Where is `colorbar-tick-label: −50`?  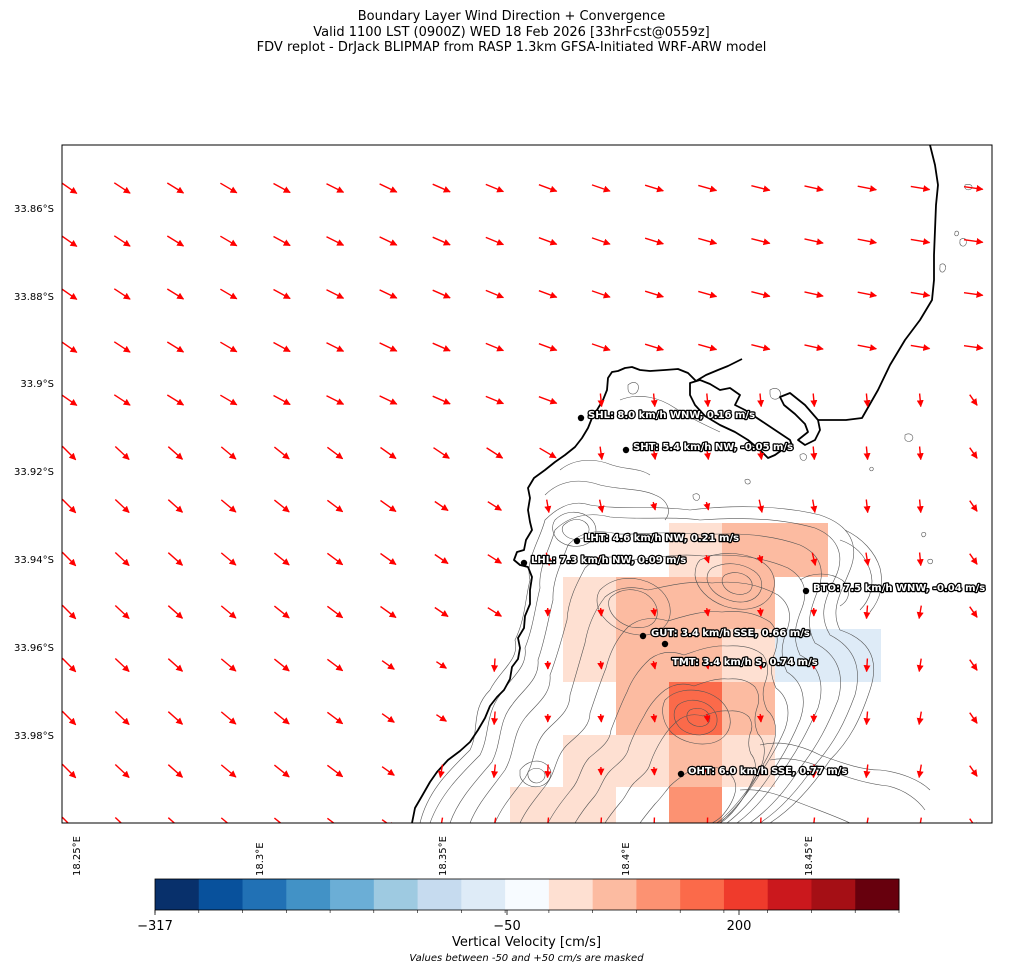
colorbar-tick-label: −50 is located at coordinates (506, 926).